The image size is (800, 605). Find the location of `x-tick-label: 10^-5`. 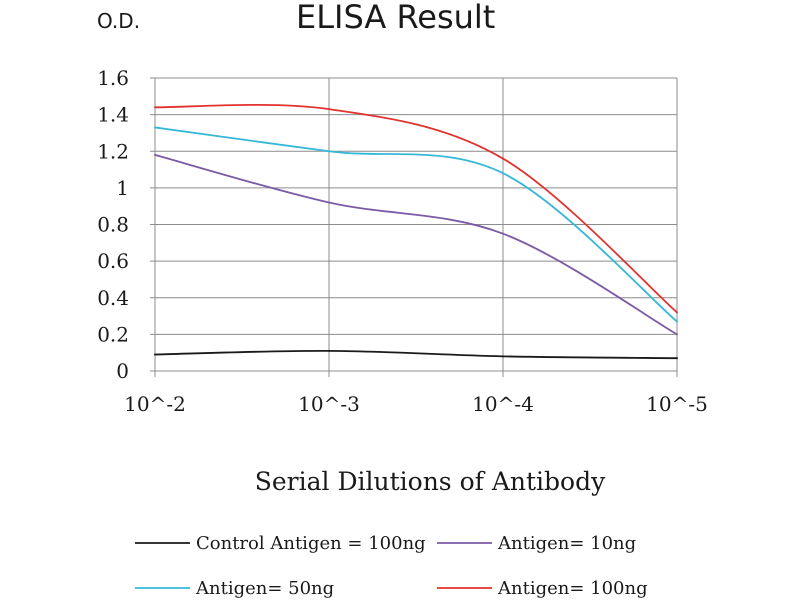

x-tick-label: 10^-5 is located at coordinates (677, 404).